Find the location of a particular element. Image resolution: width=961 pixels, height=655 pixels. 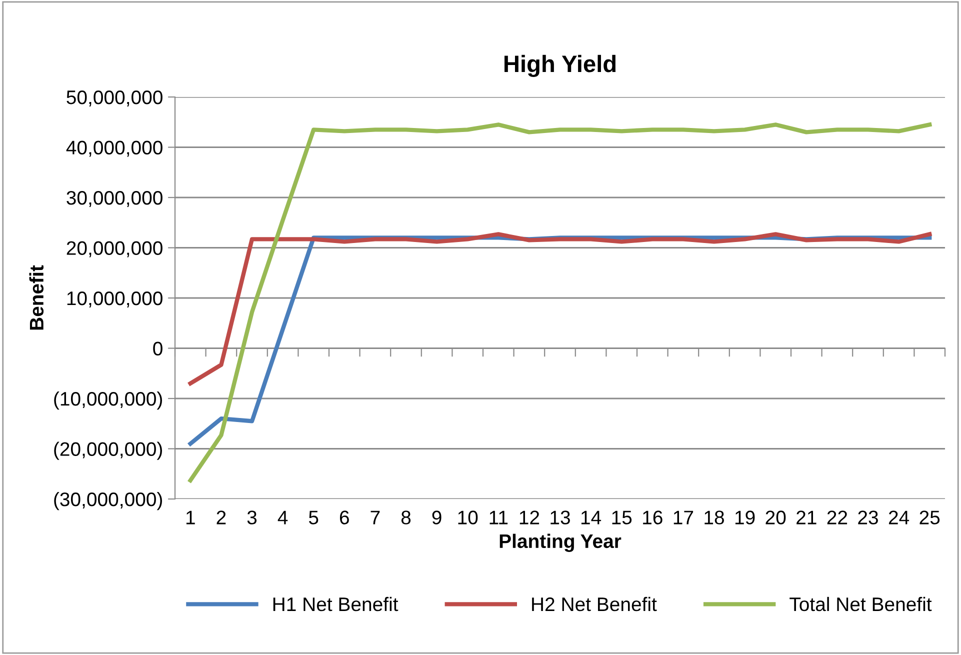

x-axis-title: Planting Year is located at coordinates (561, 543).